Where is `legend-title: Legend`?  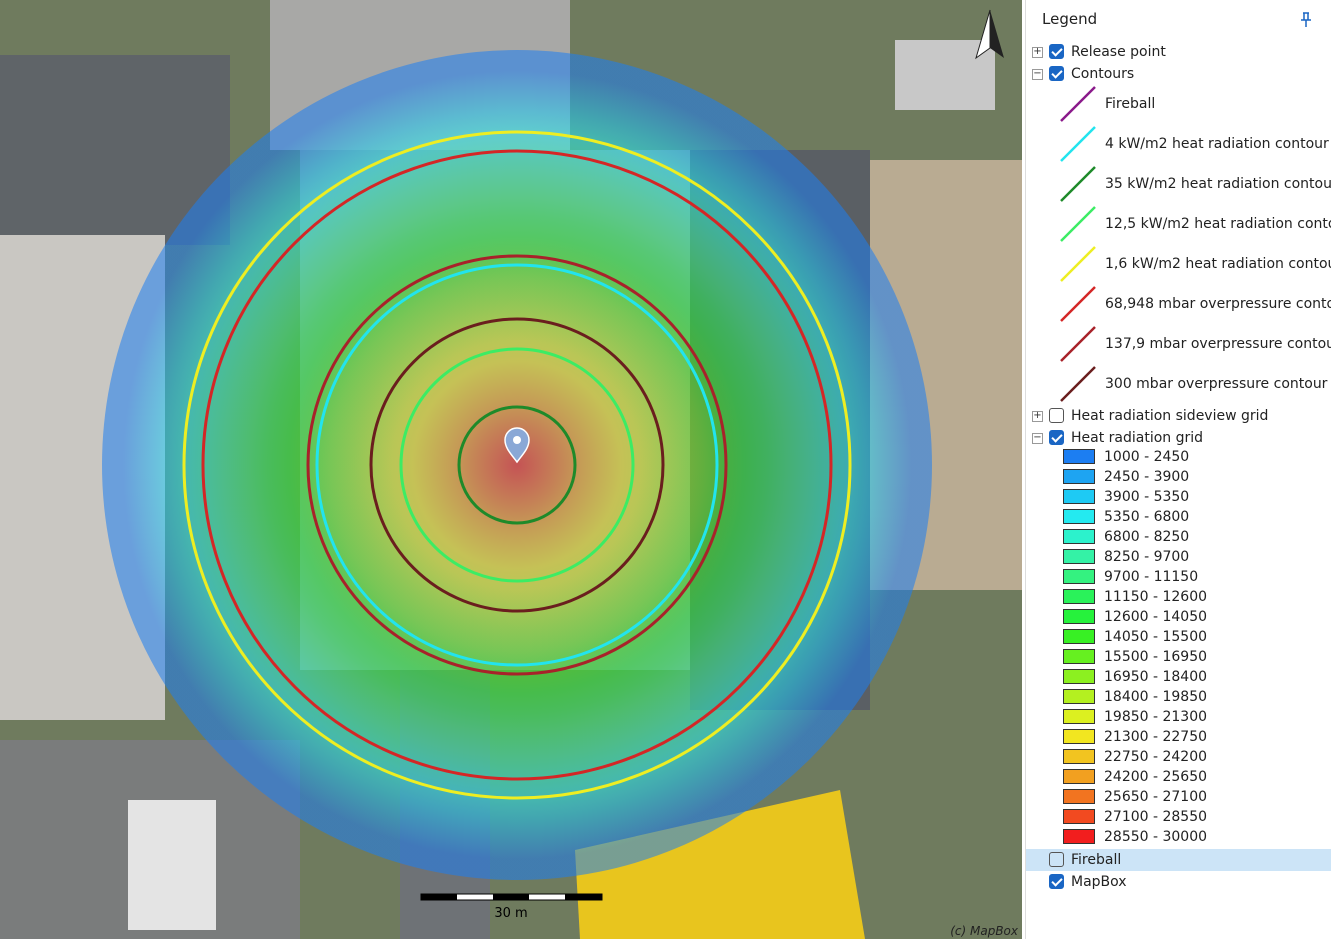 legend-title: Legend is located at coordinates (1070, 19).